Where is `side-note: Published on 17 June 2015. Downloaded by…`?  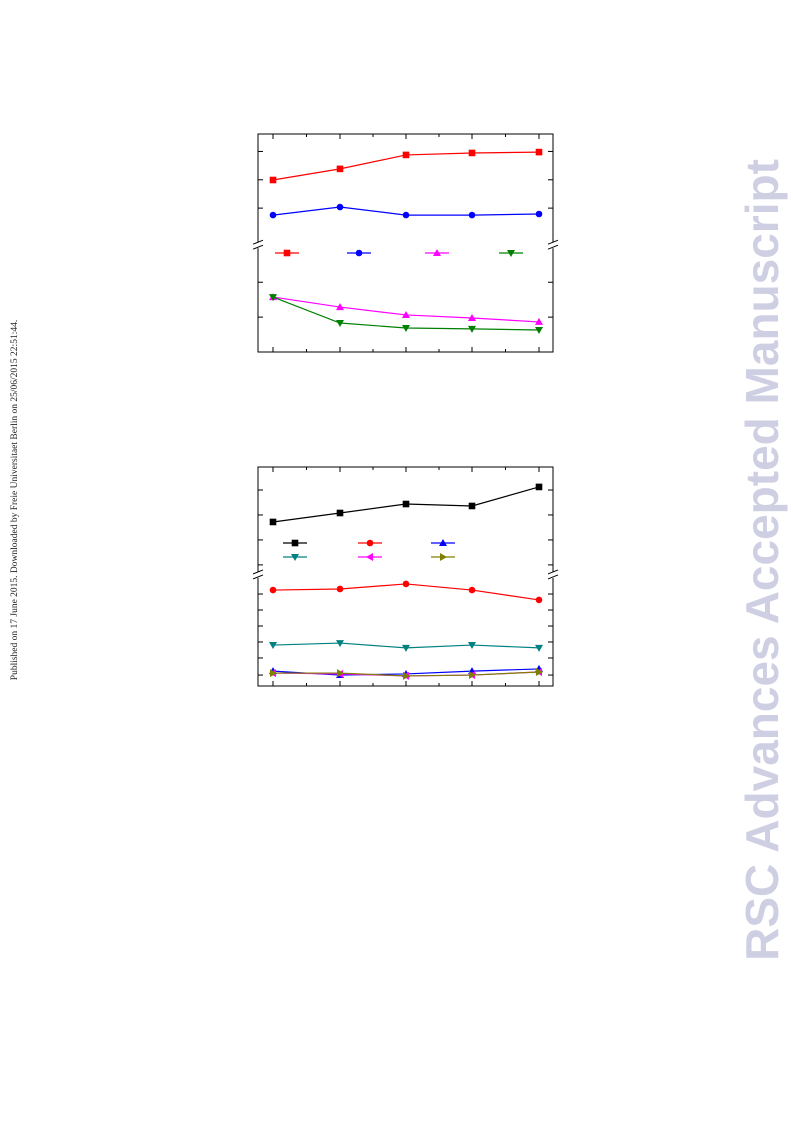
side-note: Published on 17 June 2015. Downloaded by… is located at coordinates (15, 500).